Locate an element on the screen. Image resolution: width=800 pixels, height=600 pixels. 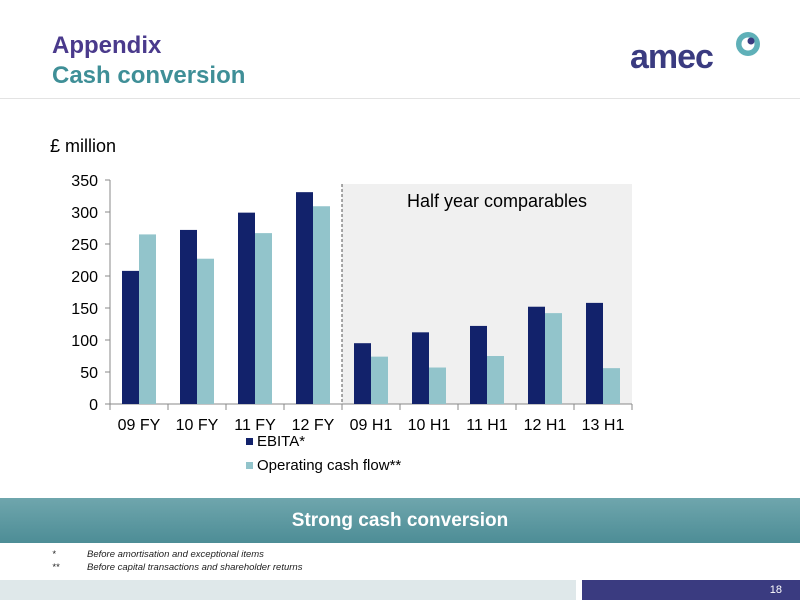
unit-label: £ million is located at coordinates (83, 146).